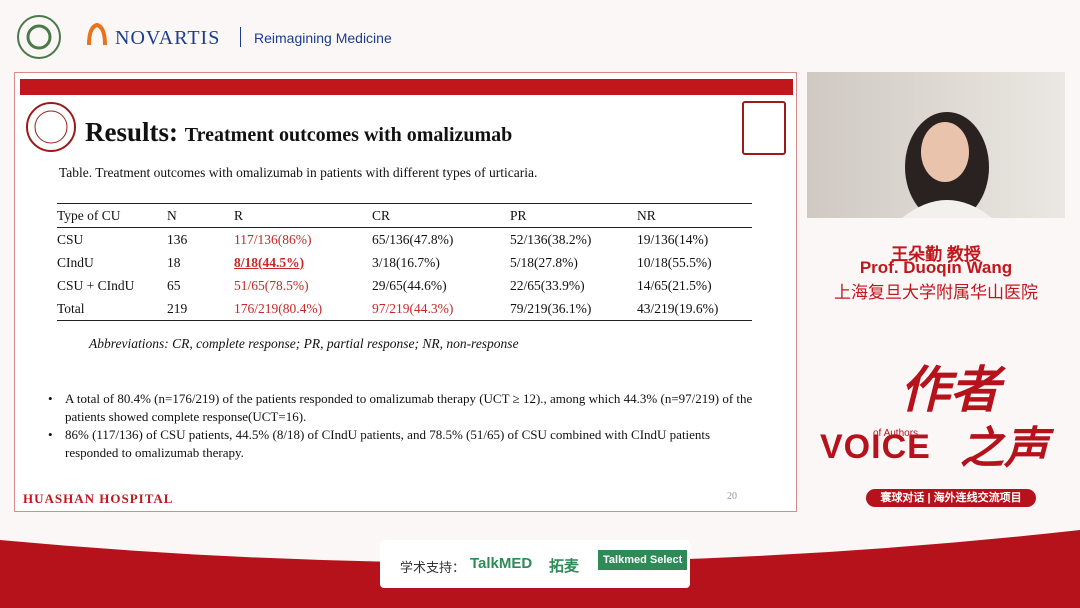 The height and width of the screenshot is (608, 1080). I want to click on program-title: 之声, so click(1004, 448).